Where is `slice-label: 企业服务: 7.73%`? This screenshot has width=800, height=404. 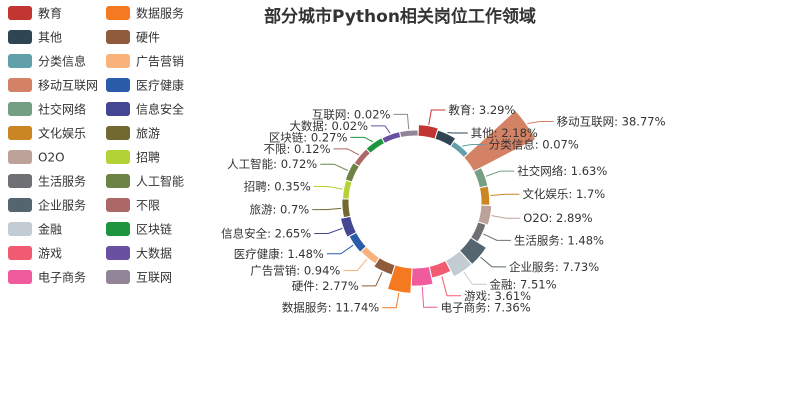 slice-label: 企业服务: 7.73% is located at coordinates (554, 267).